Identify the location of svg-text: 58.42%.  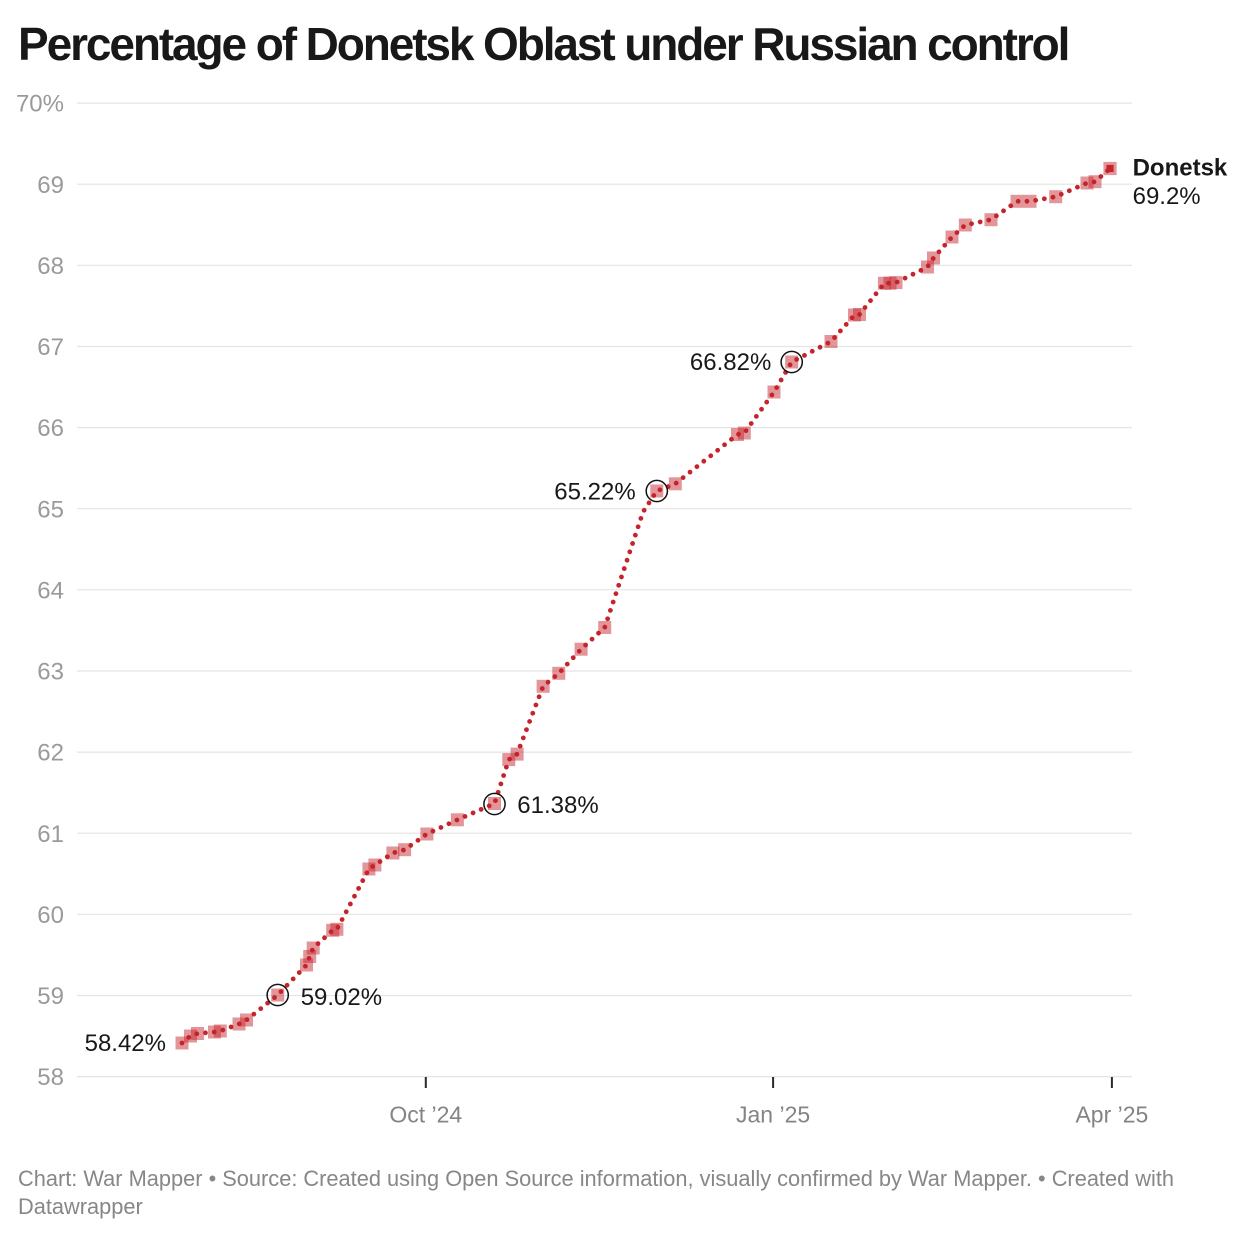
(125, 1043).